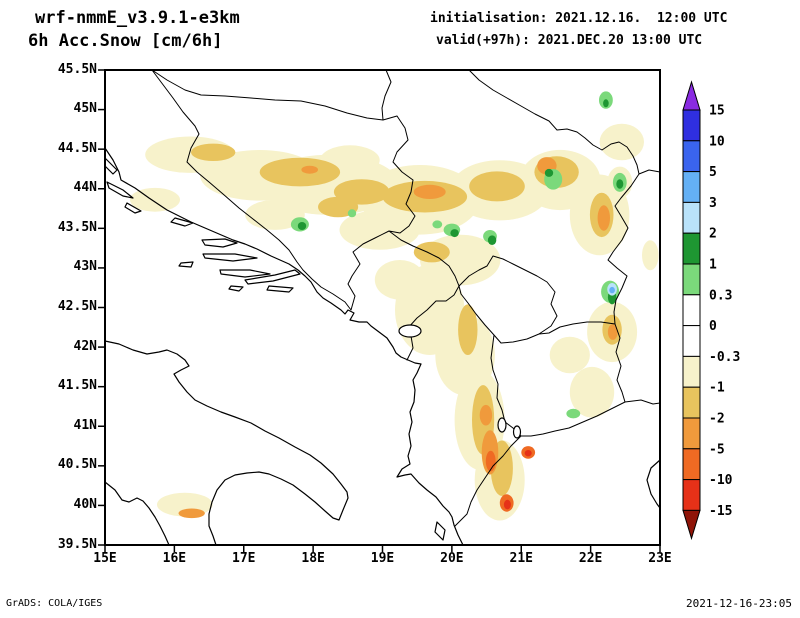  I want to click on x-tick-label: 19E, so click(382, 558).